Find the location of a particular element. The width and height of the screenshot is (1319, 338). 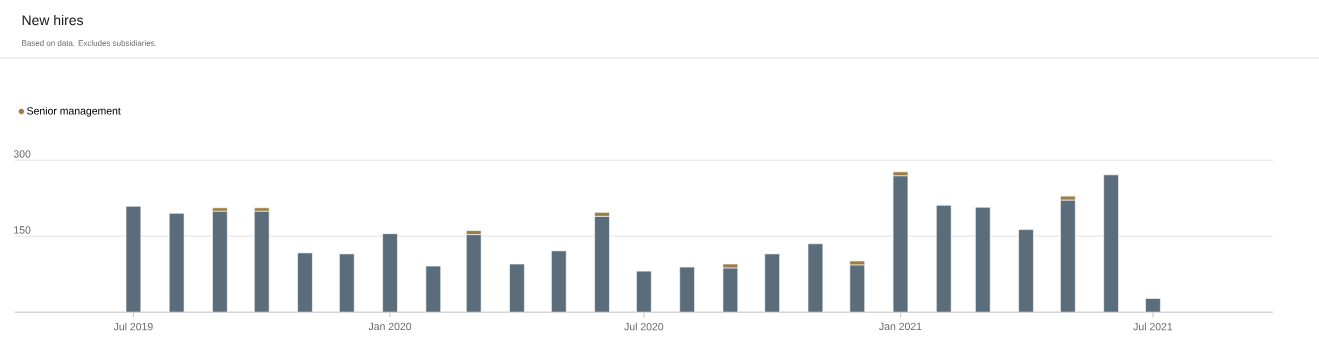

x-tick-label: Jul 2019 is located at coordinates (133, 326).